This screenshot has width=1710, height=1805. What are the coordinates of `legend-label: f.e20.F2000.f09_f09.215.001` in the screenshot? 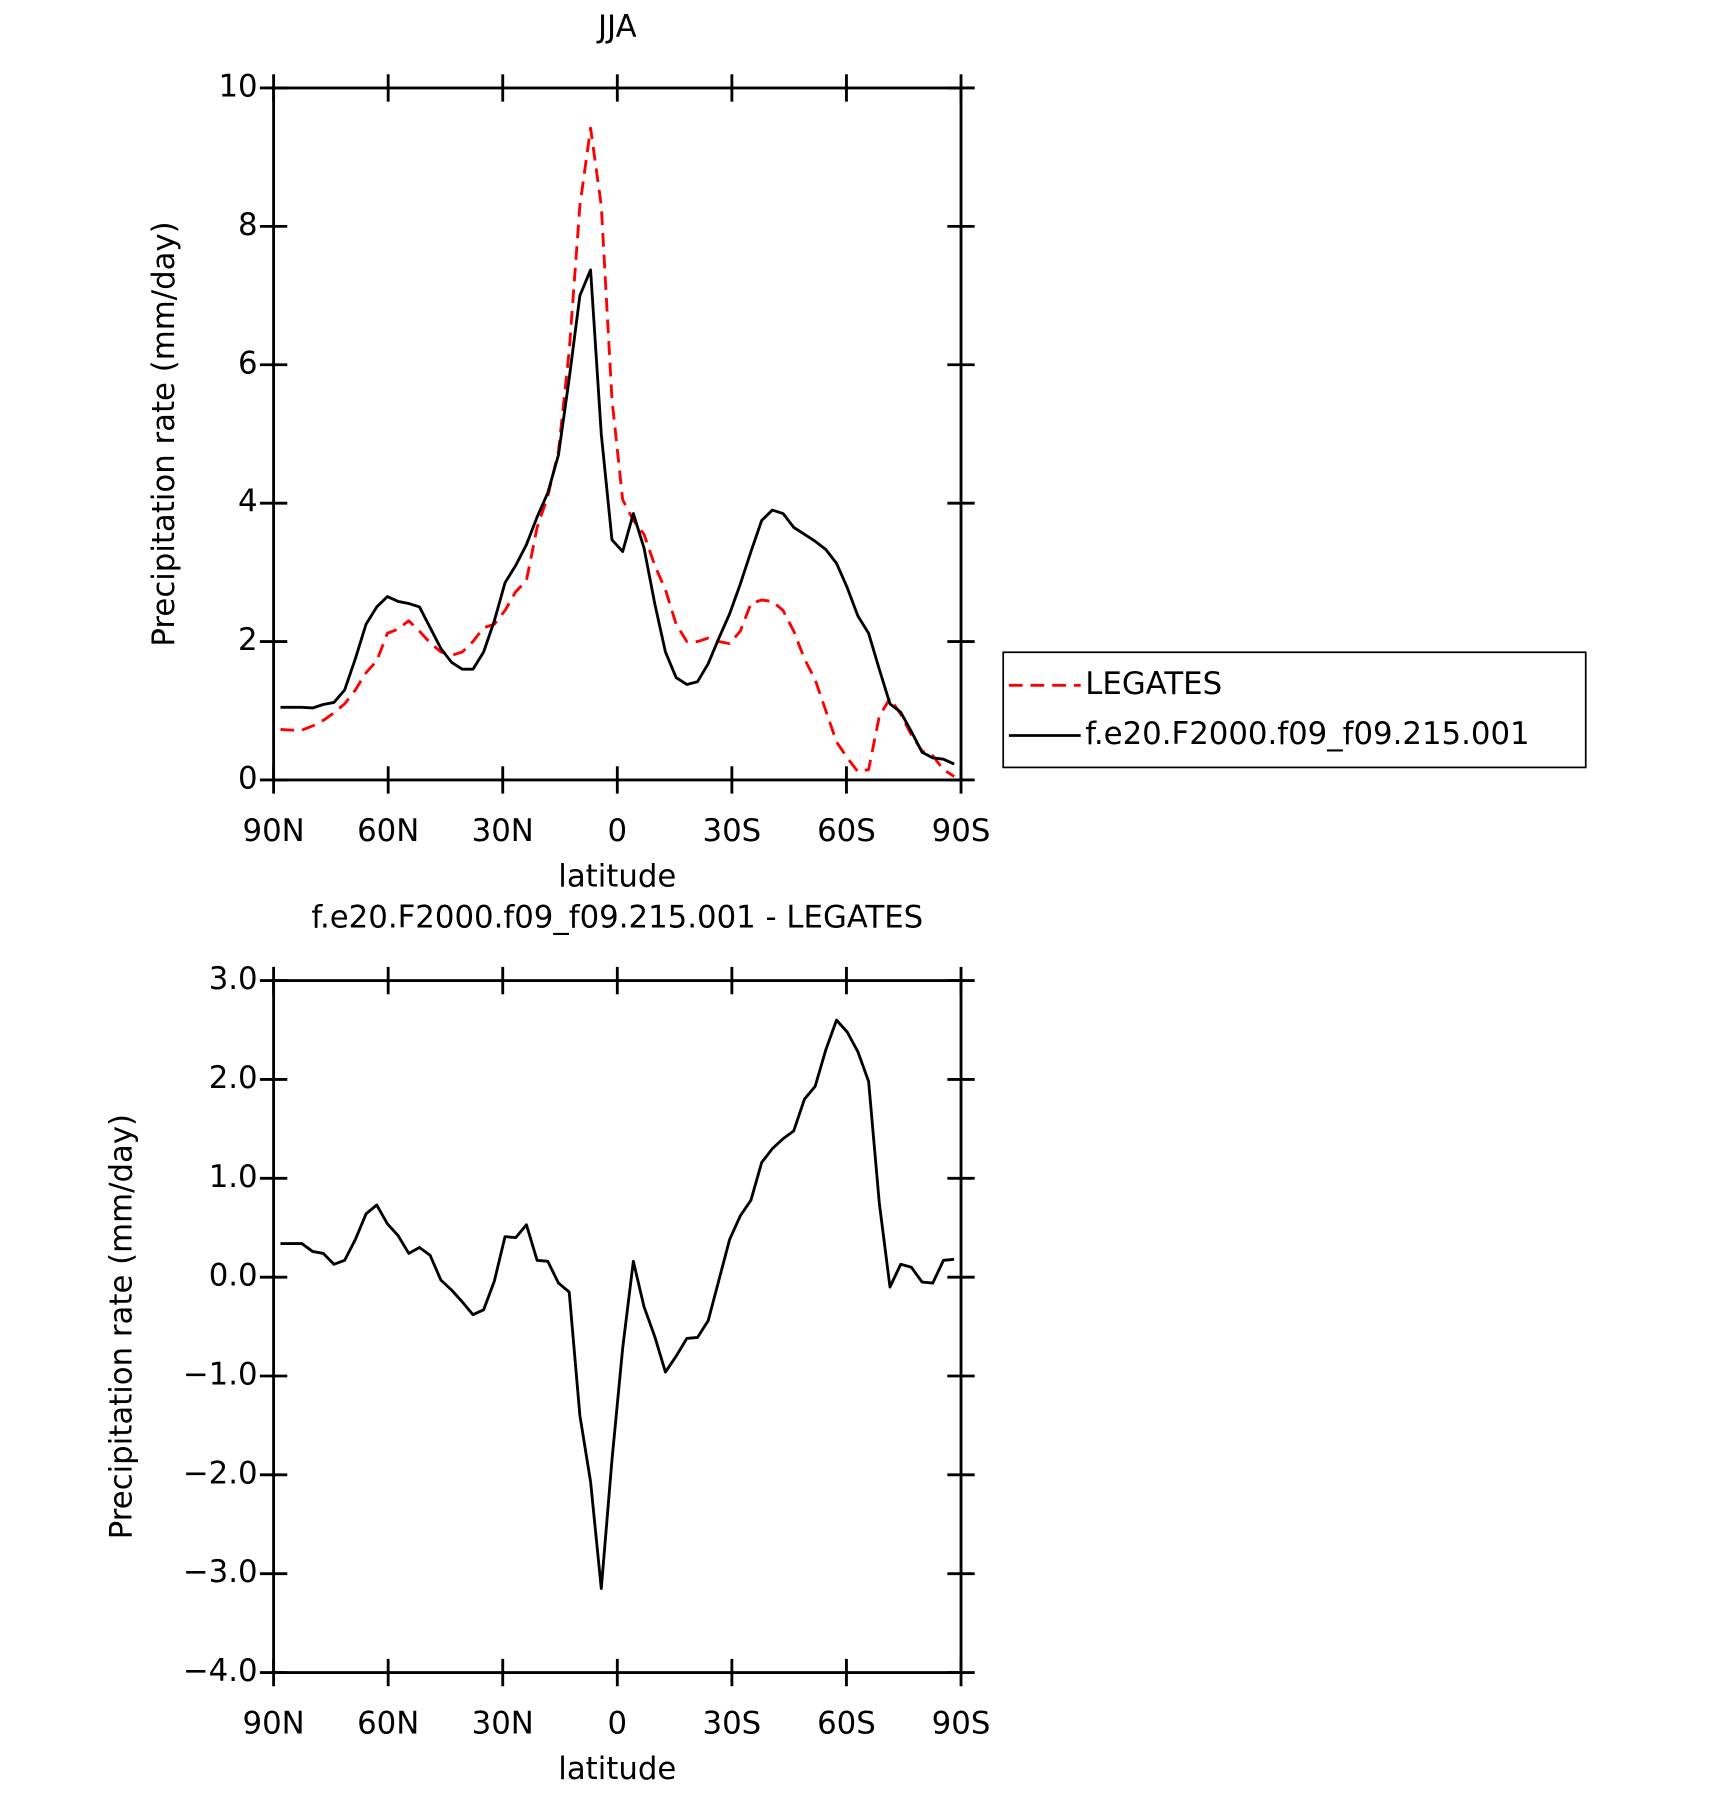 It's located at (1307, 734).